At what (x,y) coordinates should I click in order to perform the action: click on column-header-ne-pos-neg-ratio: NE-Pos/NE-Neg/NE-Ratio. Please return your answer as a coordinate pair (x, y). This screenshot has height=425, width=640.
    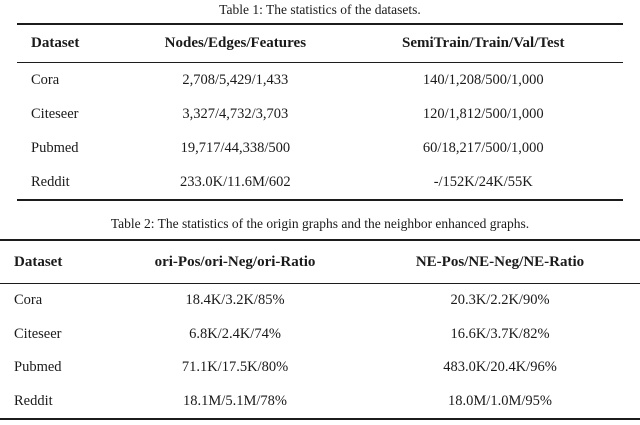
    Looking at the image, I should click on (500, 261).